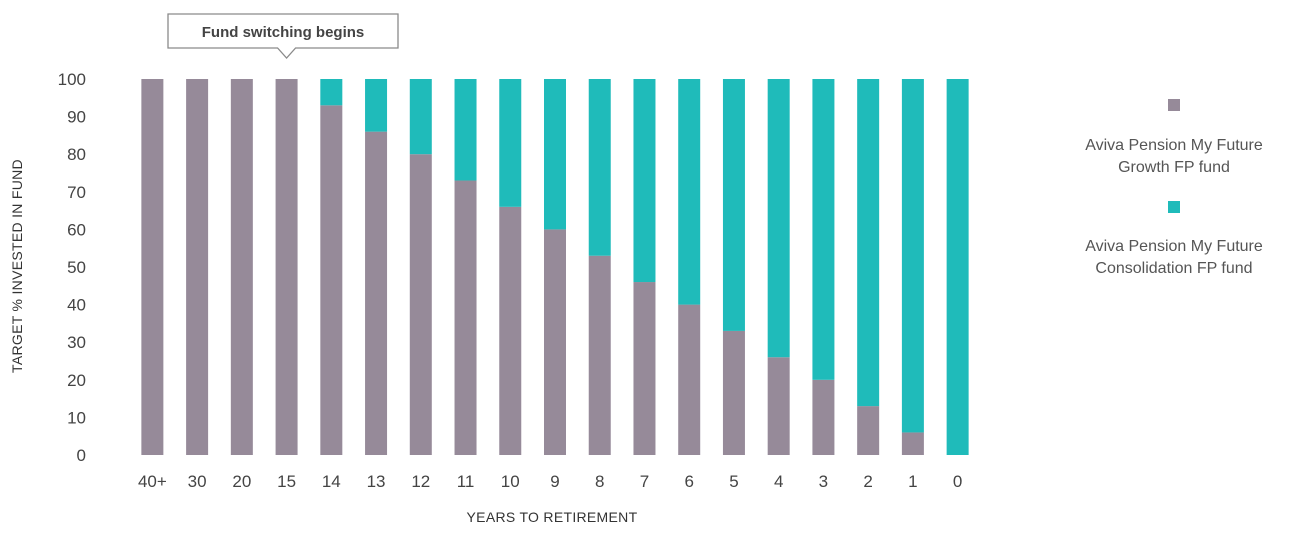 Image resolution: width=1305 pixels, height=536 pixels. What do you see at coordinates (1174, 246) in the screenshot?
I see `legend-label-series2: Aviva Pension My Future` at bounding box center [1174, 246].